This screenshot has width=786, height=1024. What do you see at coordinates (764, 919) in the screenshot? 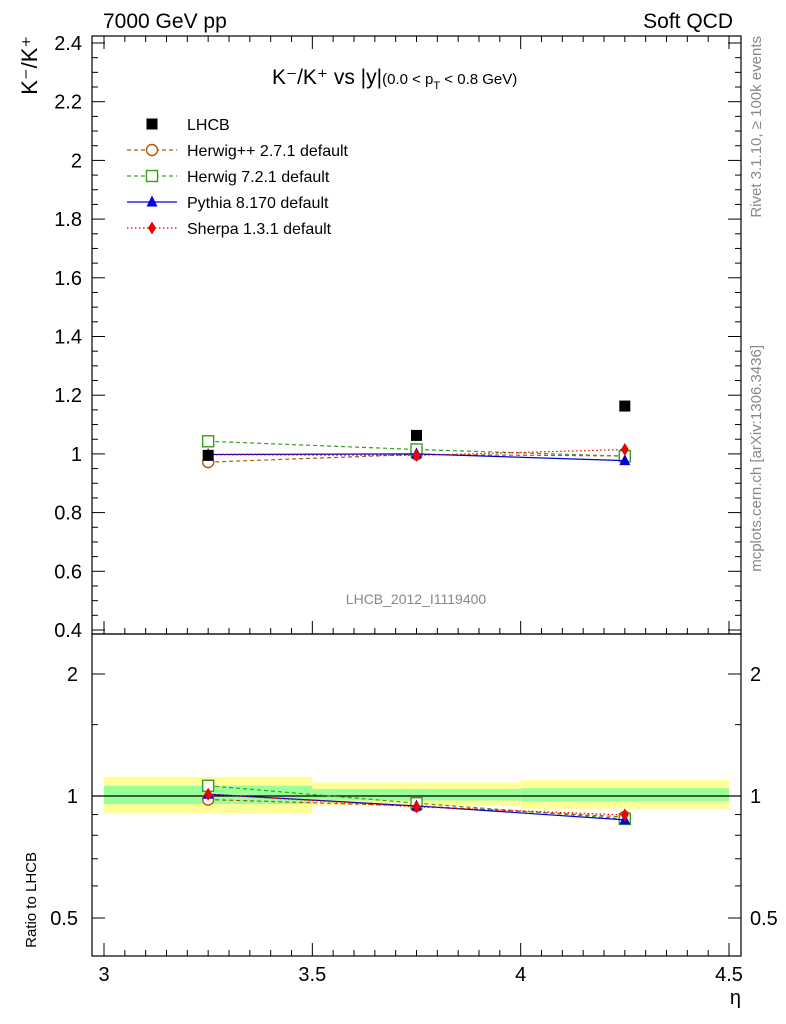
I see `ratio-tick-label-right: 0.5` at bounding box center [764, 919].